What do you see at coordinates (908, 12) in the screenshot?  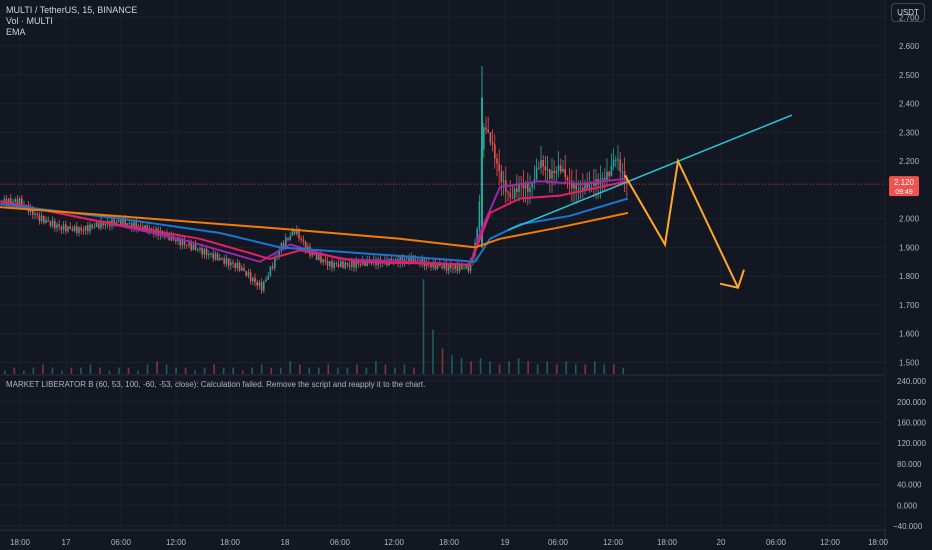 I see `currency-button: USDT` at bounding box center [908, 12].